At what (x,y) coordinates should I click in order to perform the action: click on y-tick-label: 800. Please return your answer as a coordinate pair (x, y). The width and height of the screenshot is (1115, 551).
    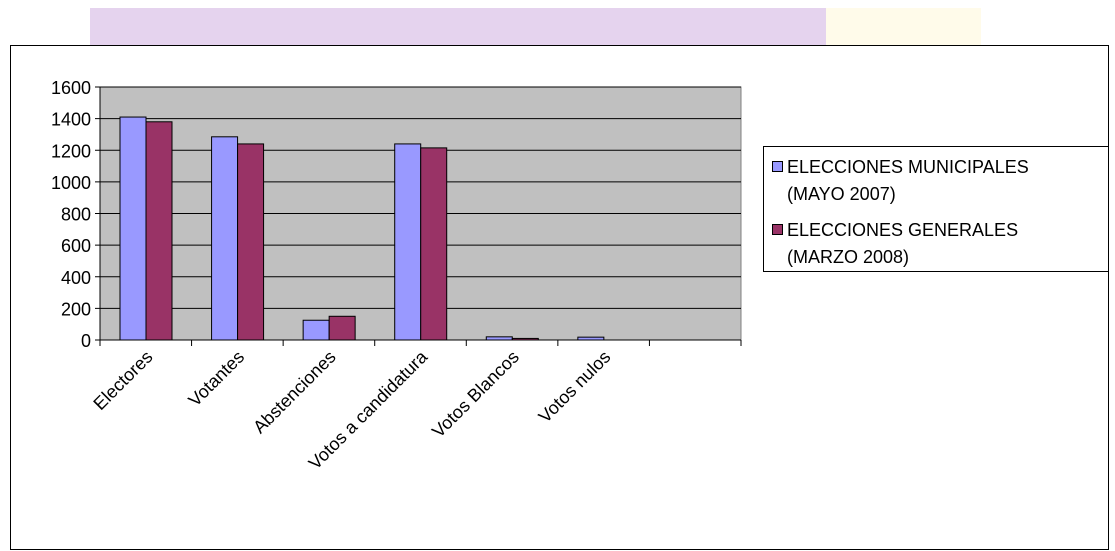
    Looking at the image, I should click on (76, 215).